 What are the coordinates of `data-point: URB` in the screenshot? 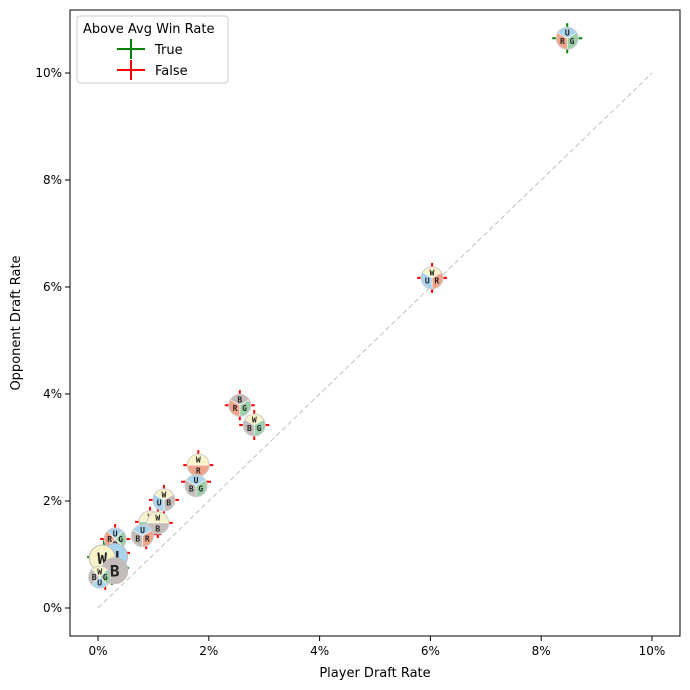 It's located at (143, 536).